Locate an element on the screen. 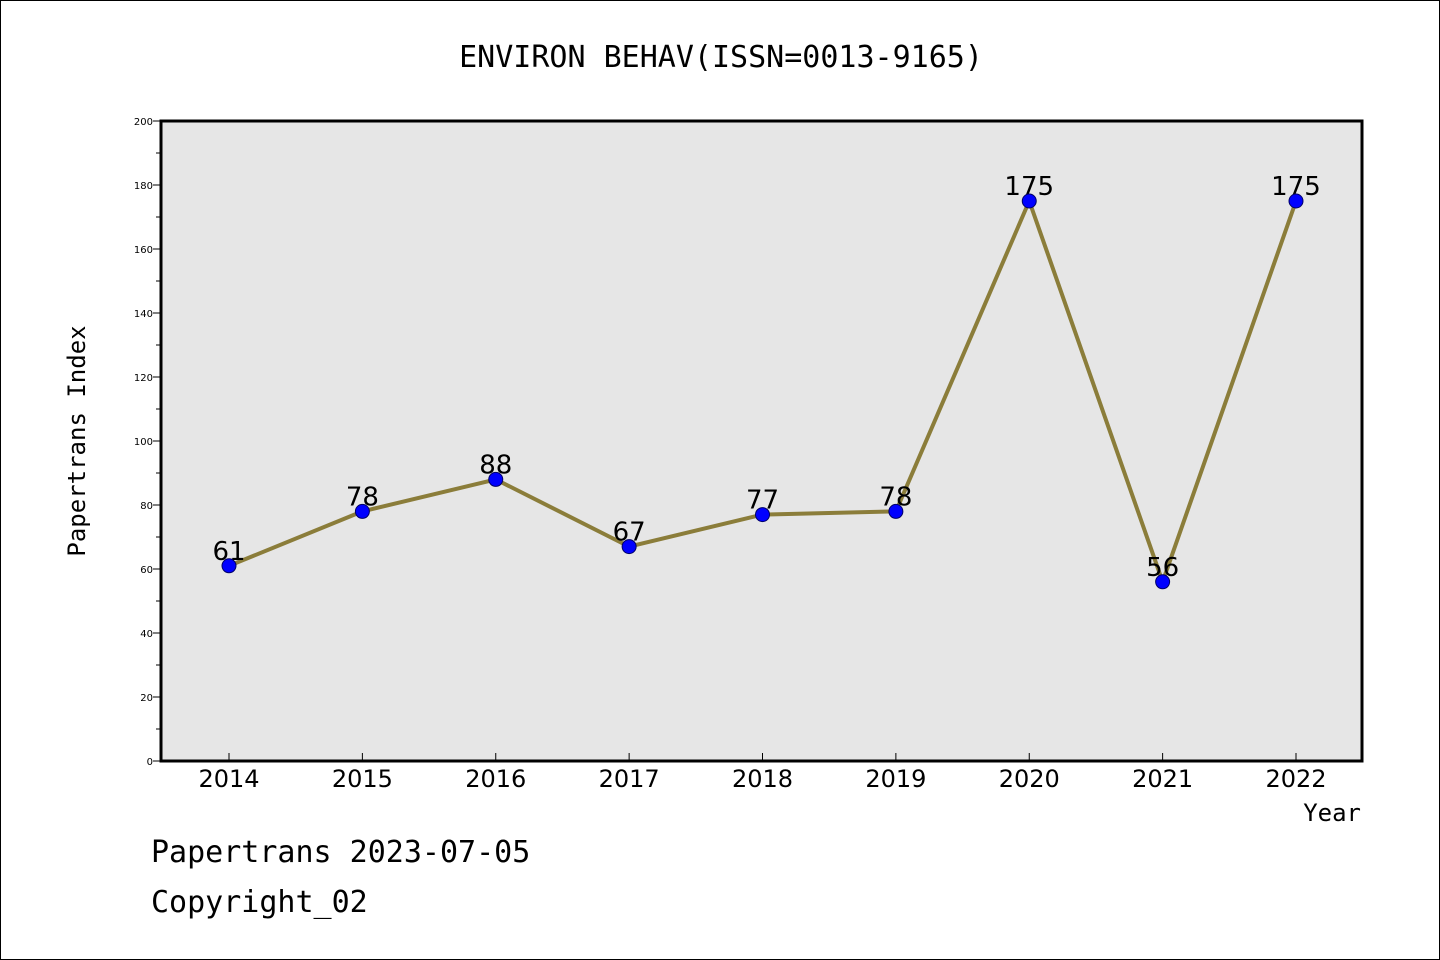 The image size is (1440, 960). y-tick-label: 60 is located at coordinates (146, 570).